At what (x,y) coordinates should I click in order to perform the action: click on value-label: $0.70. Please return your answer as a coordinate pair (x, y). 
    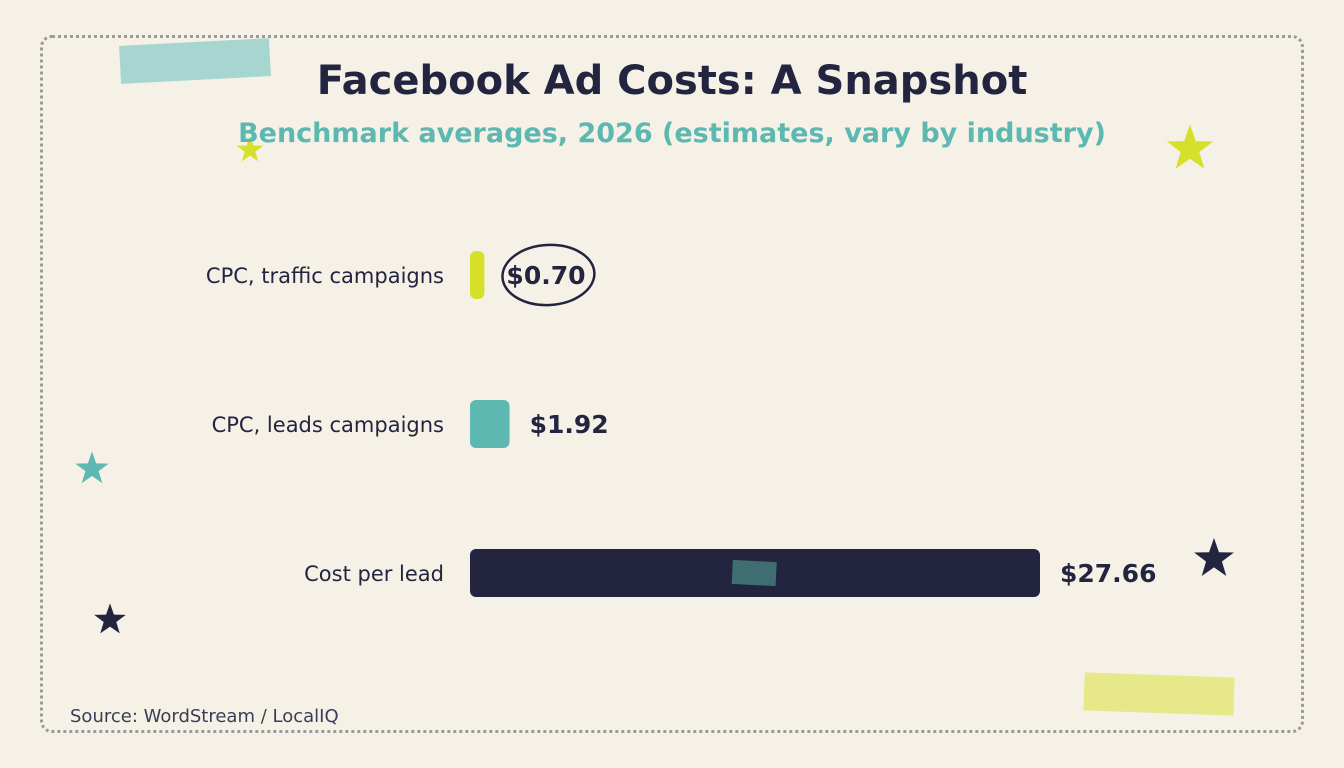
    Looking at the image, I should click on (545, 275).